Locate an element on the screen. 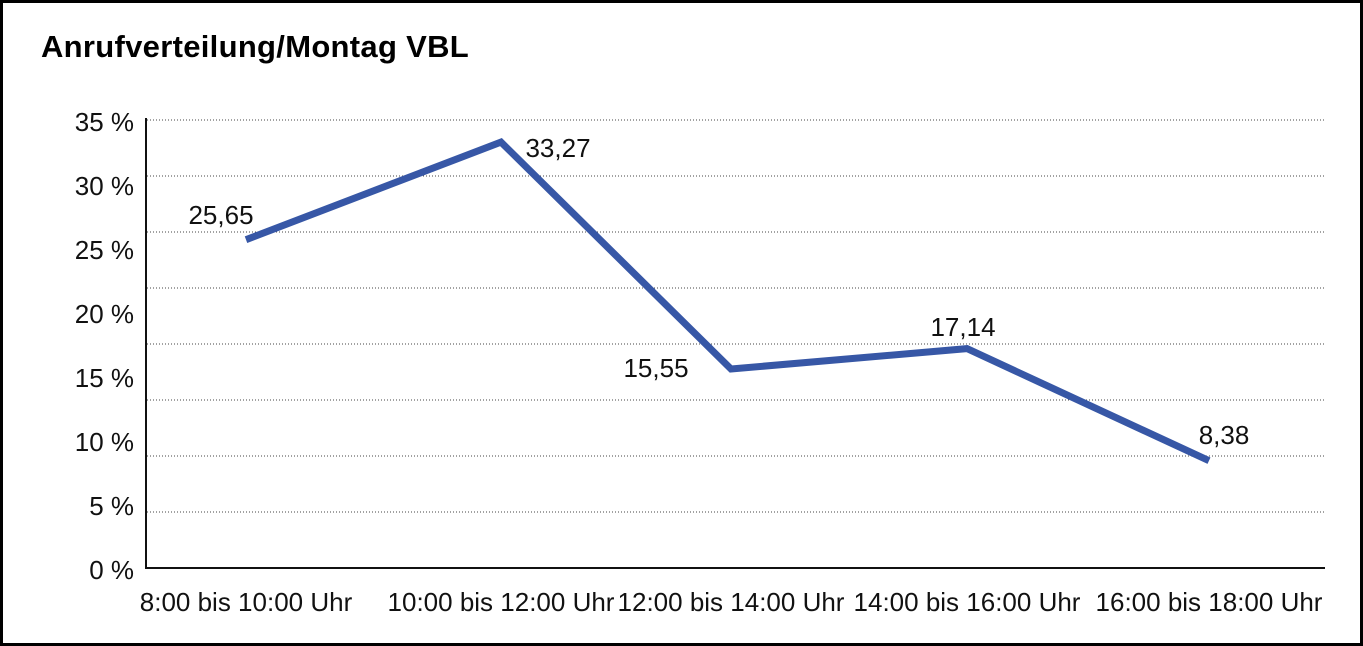 The image size is (1363, 646). x-tick-label: 16:00 bis 18:00 Uhr is located at coordinates (1209, 602).